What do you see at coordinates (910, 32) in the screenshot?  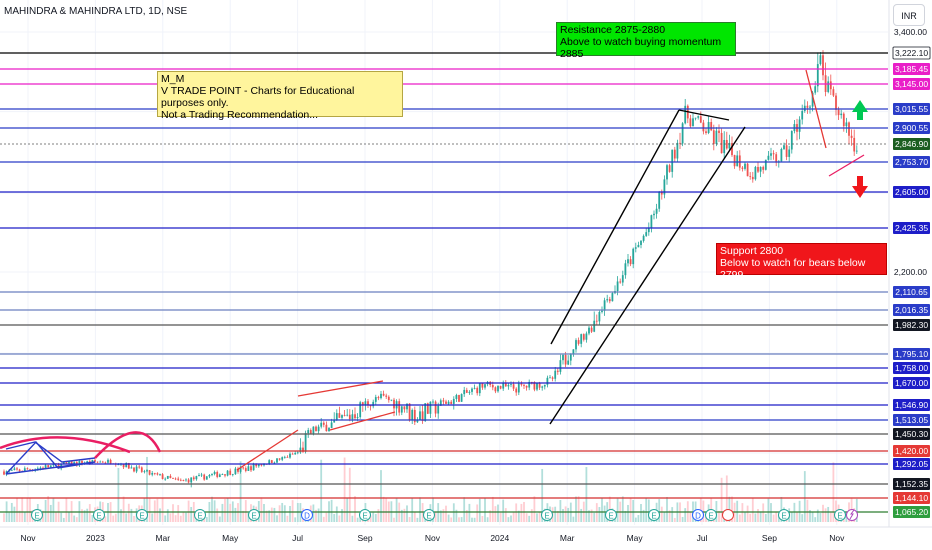 I see `y-axis-tick: 3,400.00` at bounding box center [910, 32].